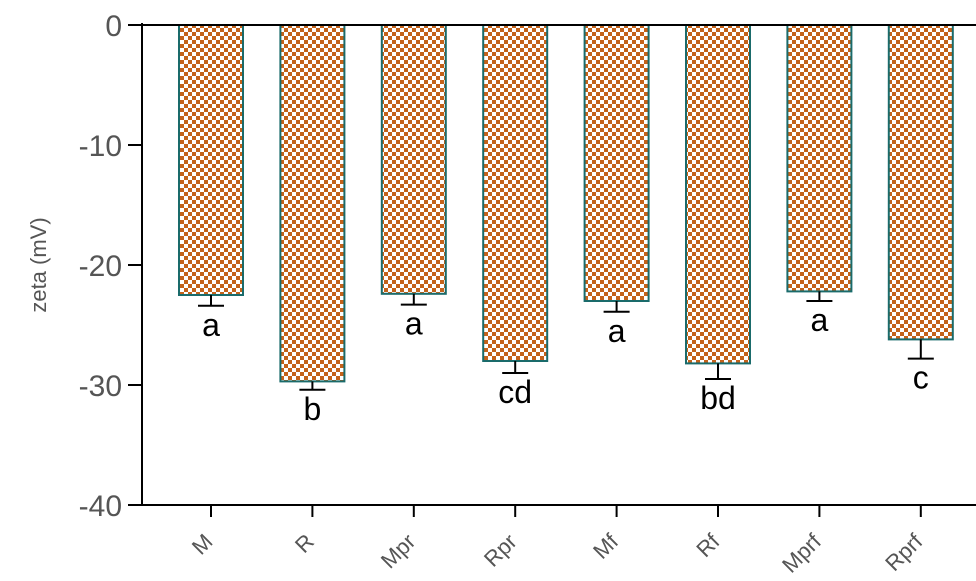 The image size is (976, 581). I want to click on x-tick-label: R, so click(304, 543).